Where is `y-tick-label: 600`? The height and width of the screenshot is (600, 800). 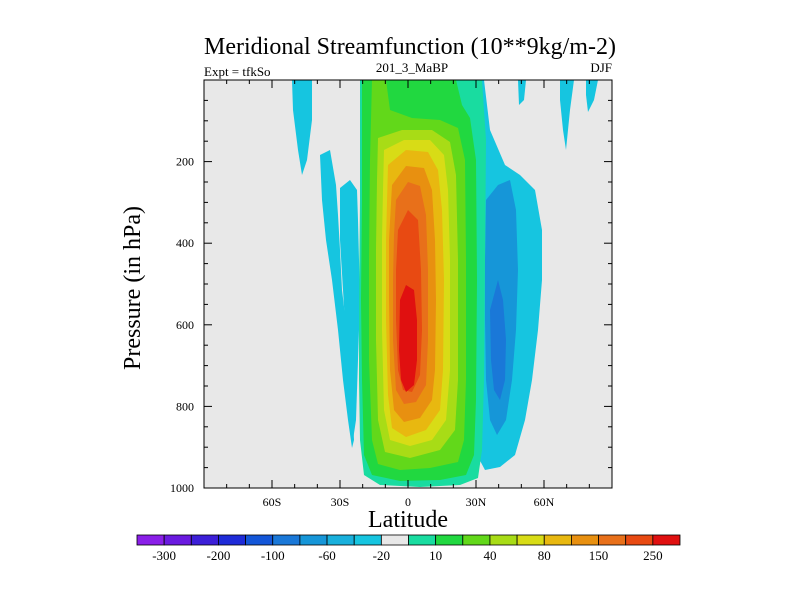
y-tick-label: 600 is located at coordinates (185, 325).